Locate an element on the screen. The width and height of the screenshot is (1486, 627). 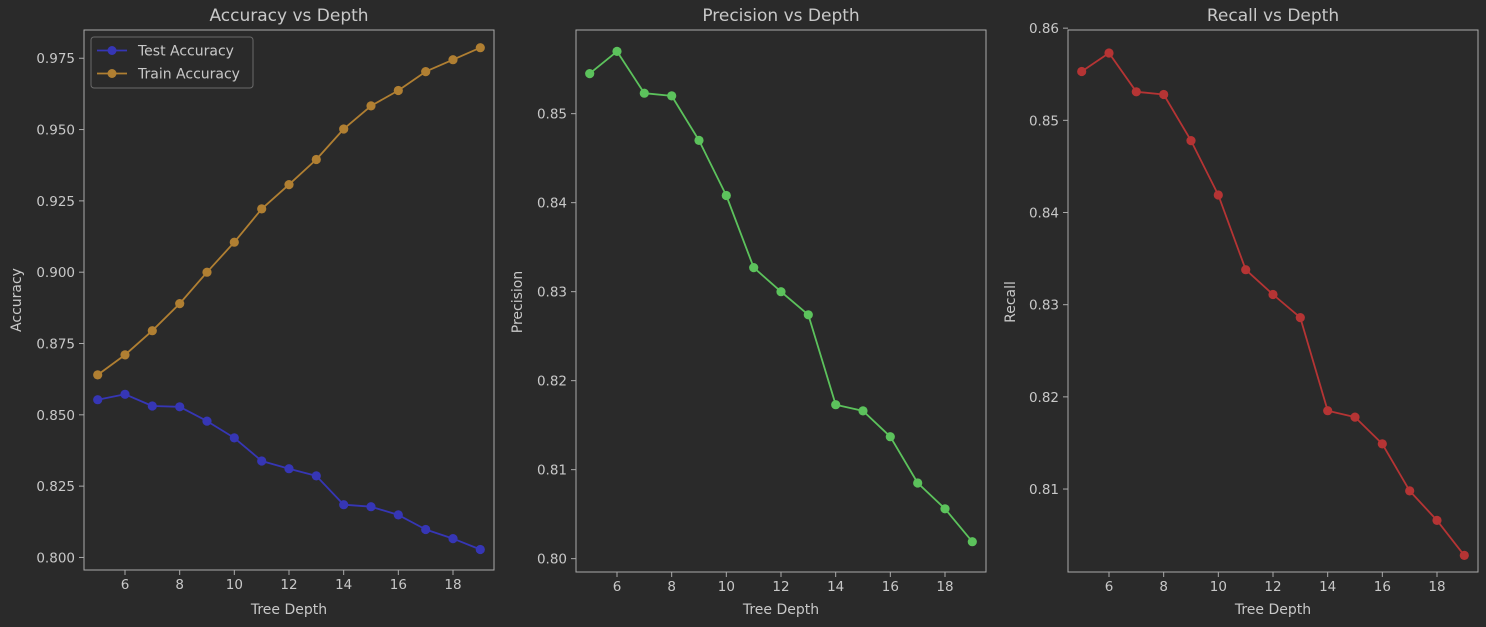
accuracy-y-tick-label: 0.850 is located at coordinates (55, 416).